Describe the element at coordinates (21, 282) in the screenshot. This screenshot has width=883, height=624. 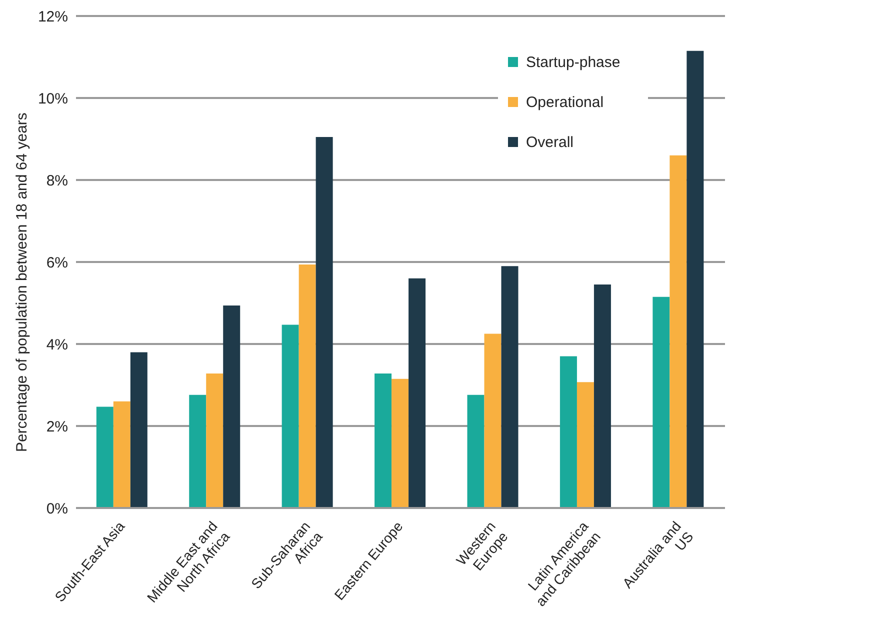
I see `y-axis-title: Percentage of population between 18 and 64 years` at that location.